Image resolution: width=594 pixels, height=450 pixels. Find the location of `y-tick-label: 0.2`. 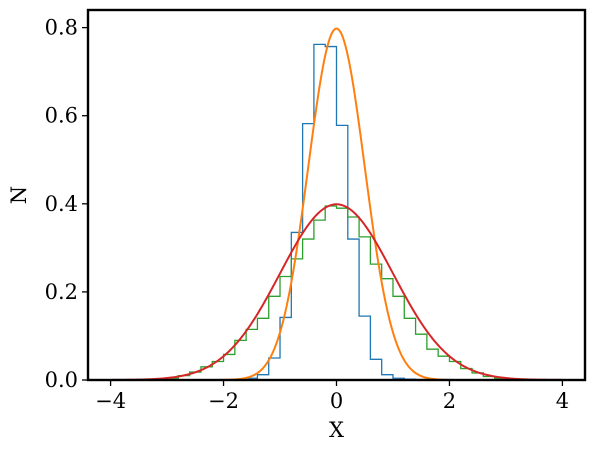

y-tick-label: 0.2 is located at coordinates (61, 292).